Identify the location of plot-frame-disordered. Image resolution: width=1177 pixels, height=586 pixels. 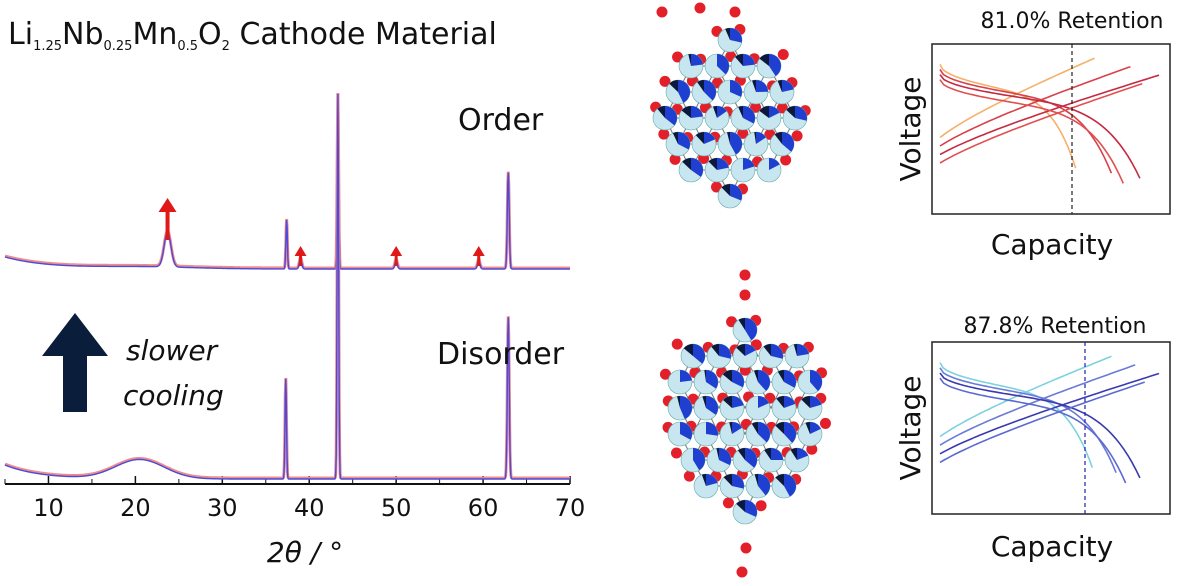
(1051, 428).